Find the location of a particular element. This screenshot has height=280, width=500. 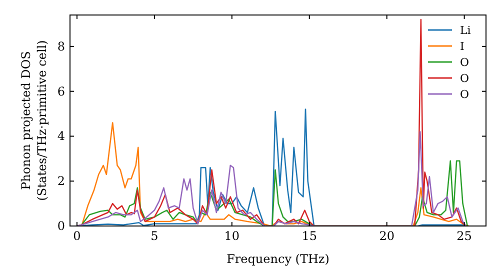

y-axis-title: Phonon projected DOS (States/THz·primitive cell) is located at coordinates (34, 120).